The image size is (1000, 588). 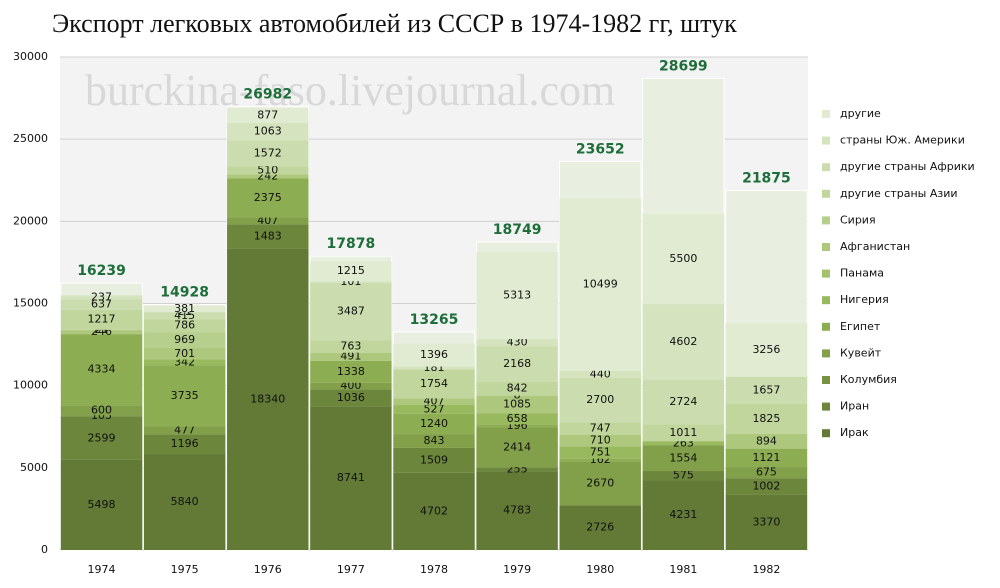 I want to click on total-label: 16239, so click(x=101, y=271).